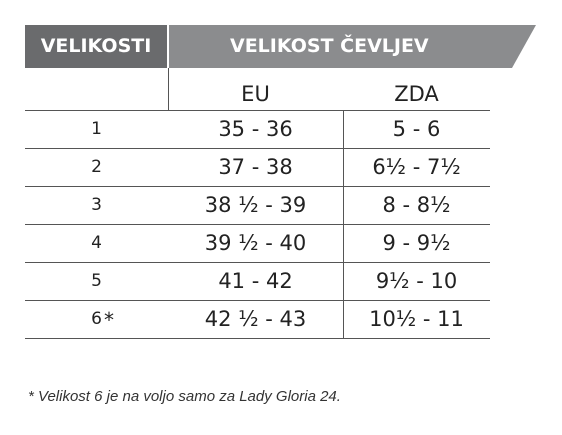 Image resolution: width=562 pixels, height=435 pixels. Describe the element at coordinates (329, 46) in the screenshot. I see `header-cell: VELIKOST ČEVLJEV` at that location.